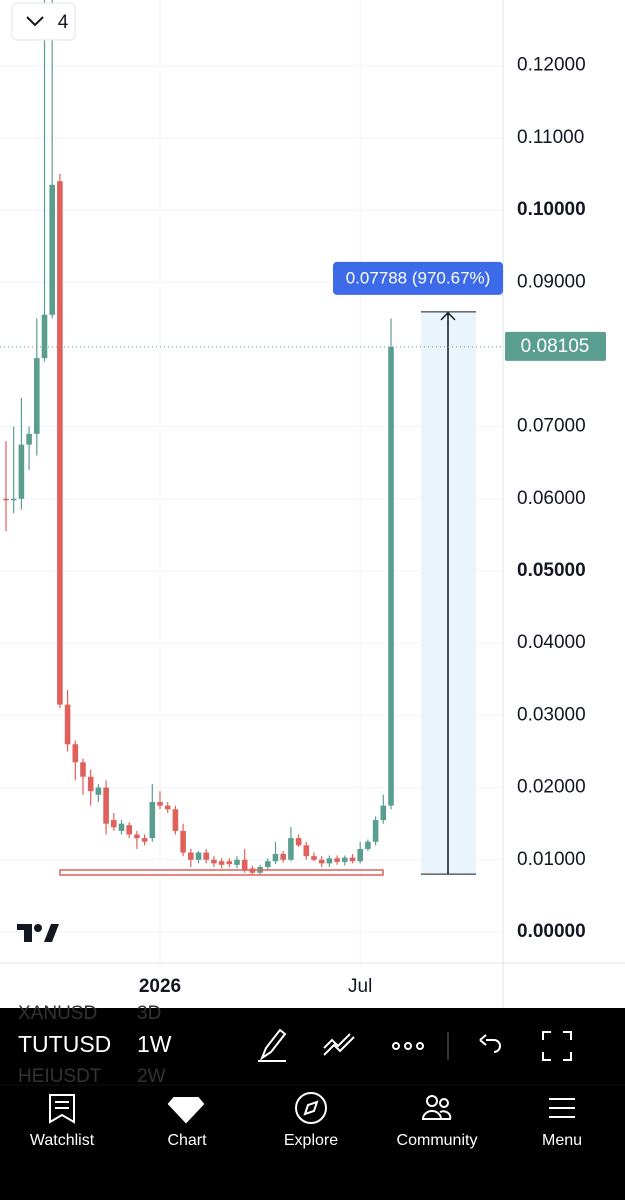 The height and width of the screenshot is (1200, 625). I want to click on x-tick-label: 2026, so click(160, 986).